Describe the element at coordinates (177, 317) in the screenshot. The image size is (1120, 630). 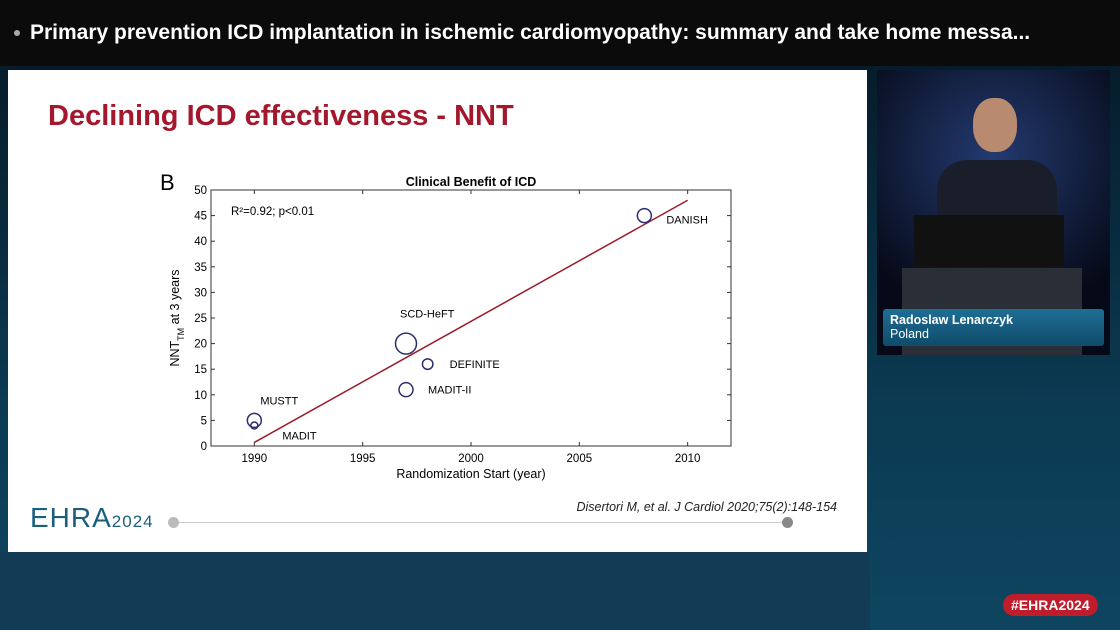
I see `y-axis-label: NNTTM at 3 years` at that location.